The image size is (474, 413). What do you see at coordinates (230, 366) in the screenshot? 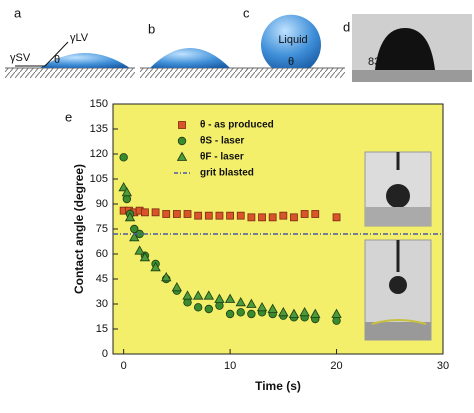
I see `x-tick-label: 10` at bounding box center [230, 366].